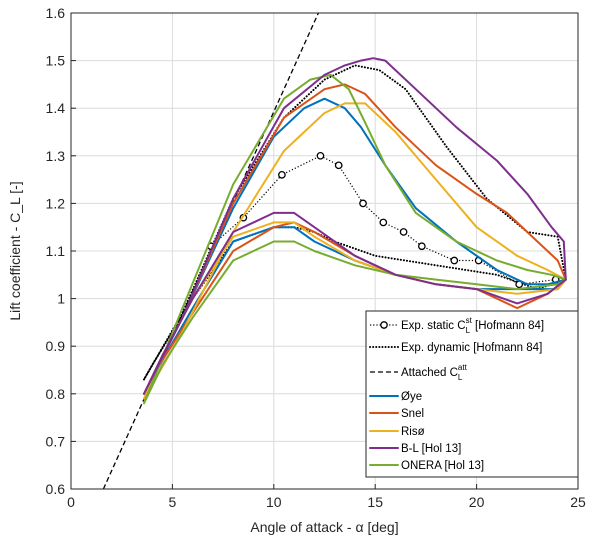 The width and height of the screenshot is (592, 543). What do you see at coordinates (375, 502) in the screenshot?
I see `x-tick-label: 15` at bounding box center [375, 502].